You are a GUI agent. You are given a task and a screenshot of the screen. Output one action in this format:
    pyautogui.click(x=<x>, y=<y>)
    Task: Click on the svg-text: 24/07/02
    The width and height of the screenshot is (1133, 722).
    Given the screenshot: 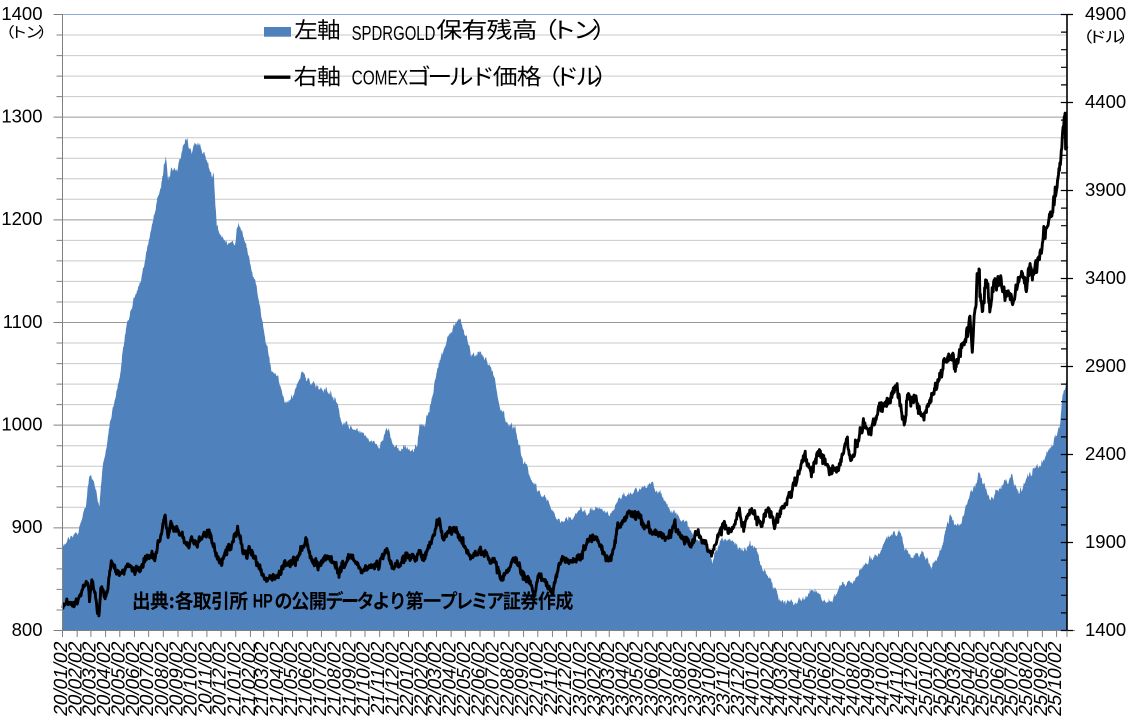 What is the action you would take?
    pyautogui.click(x=839, y=679)
    